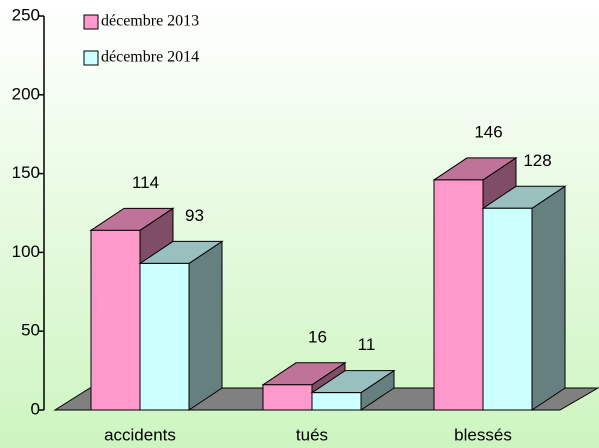  Describe the element at coordinates (367, 344) in the screenshot. I see `value-label: 11` at that location.